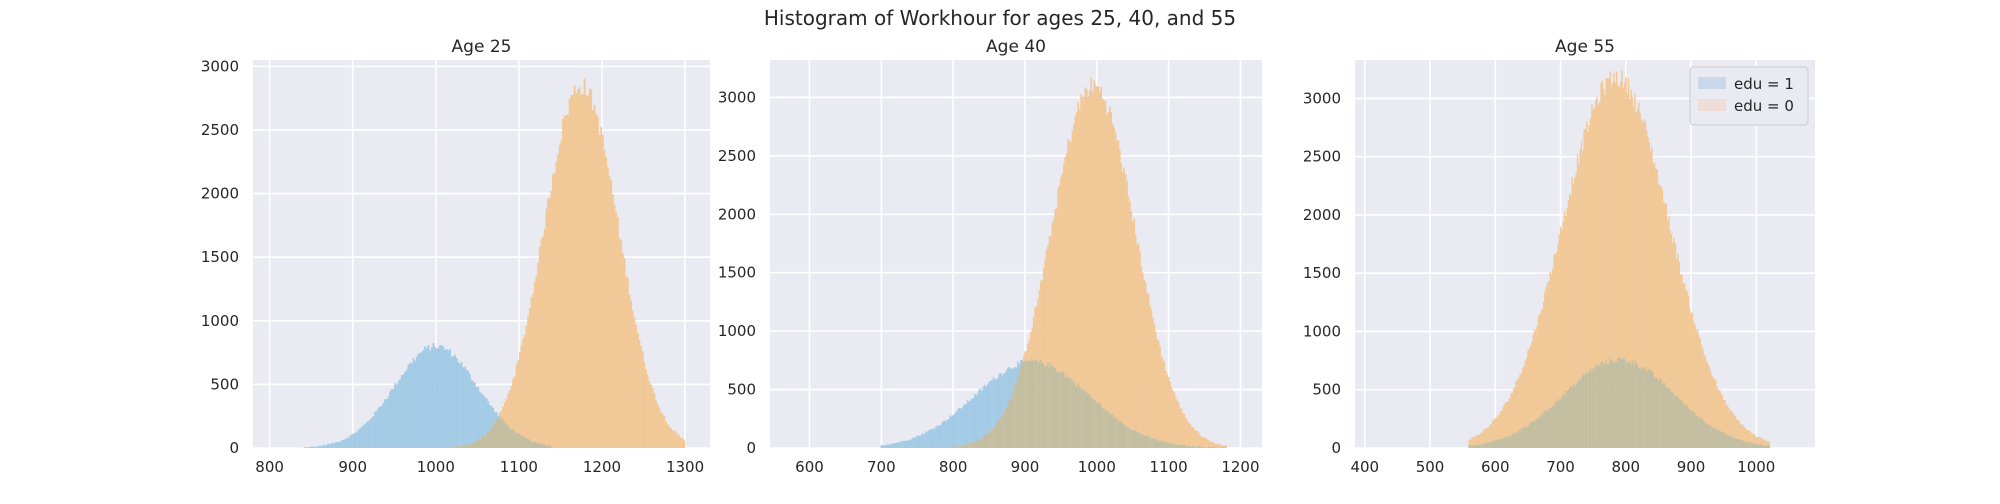 Image resolution: width=2000 pixels, height=504 pixels. Describe the element at coordinates (741, 390) in the screenshot. I see `y-tick-label: 500` at that location.